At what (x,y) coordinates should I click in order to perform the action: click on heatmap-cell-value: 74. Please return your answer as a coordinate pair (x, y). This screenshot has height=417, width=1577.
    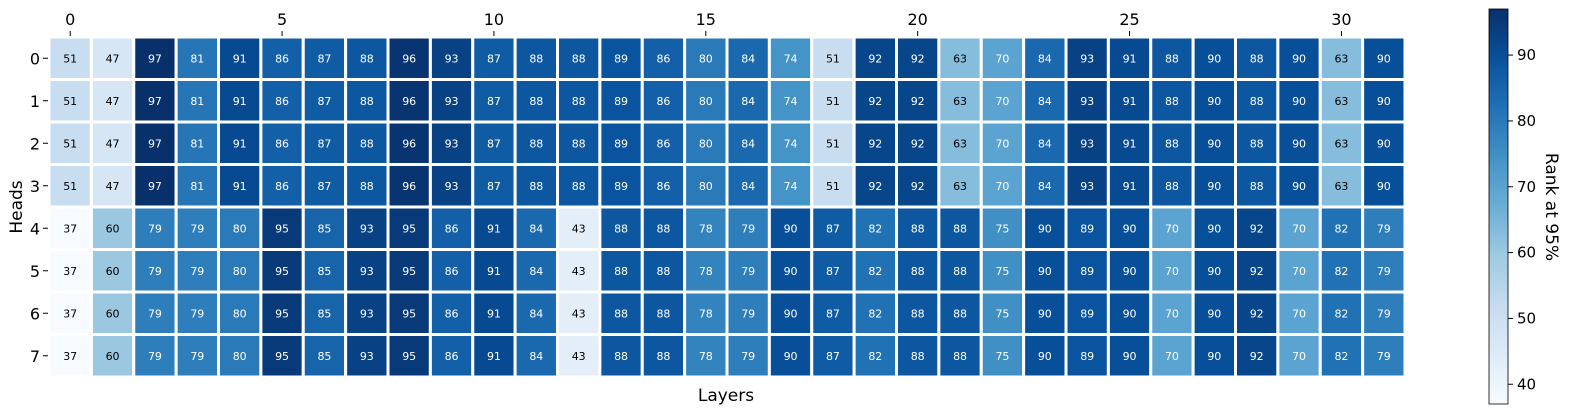
    Looking at the image, I should click on (791, 58).